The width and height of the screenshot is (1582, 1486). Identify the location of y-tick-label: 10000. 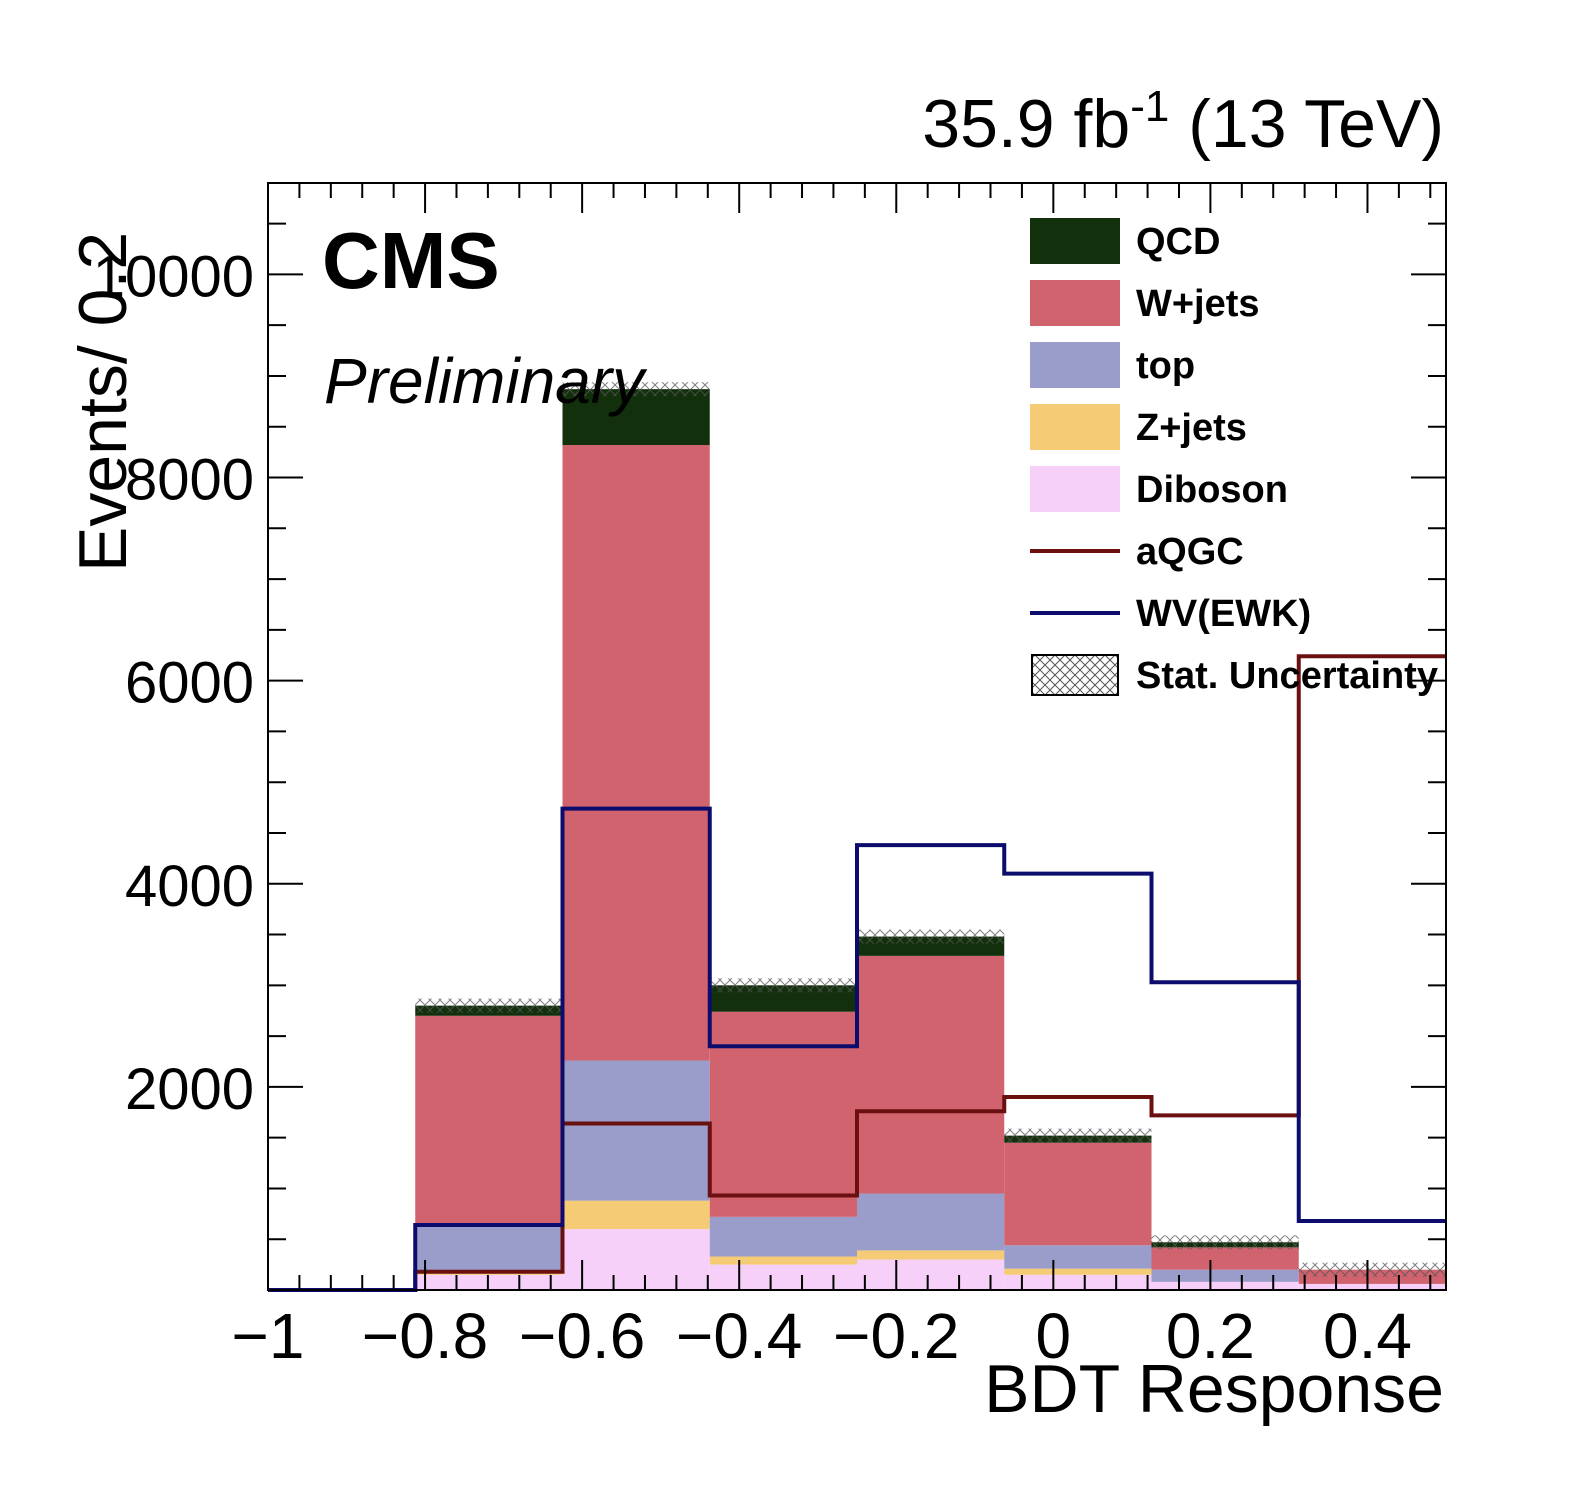
(173, 276).